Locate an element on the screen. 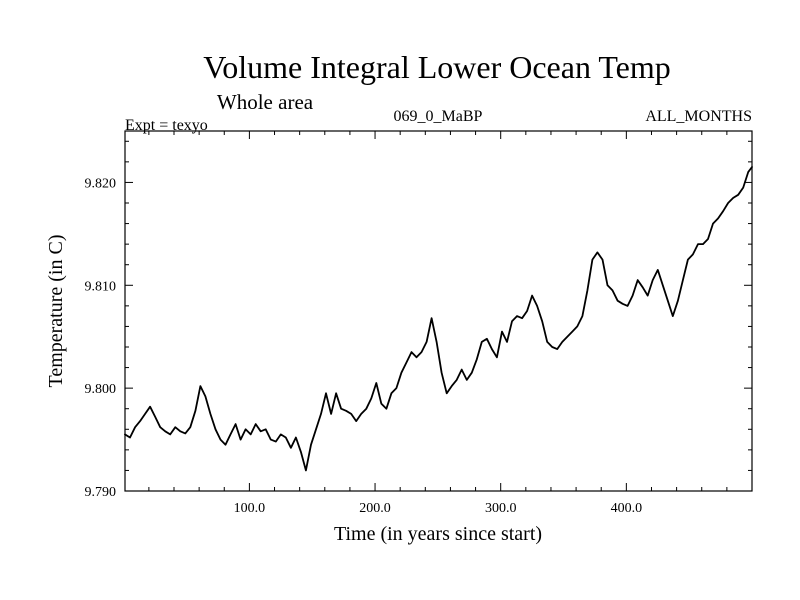 This screenshot has height=600, width=800. x-tick-label: 100.0 is located at coordinates (250, 508).